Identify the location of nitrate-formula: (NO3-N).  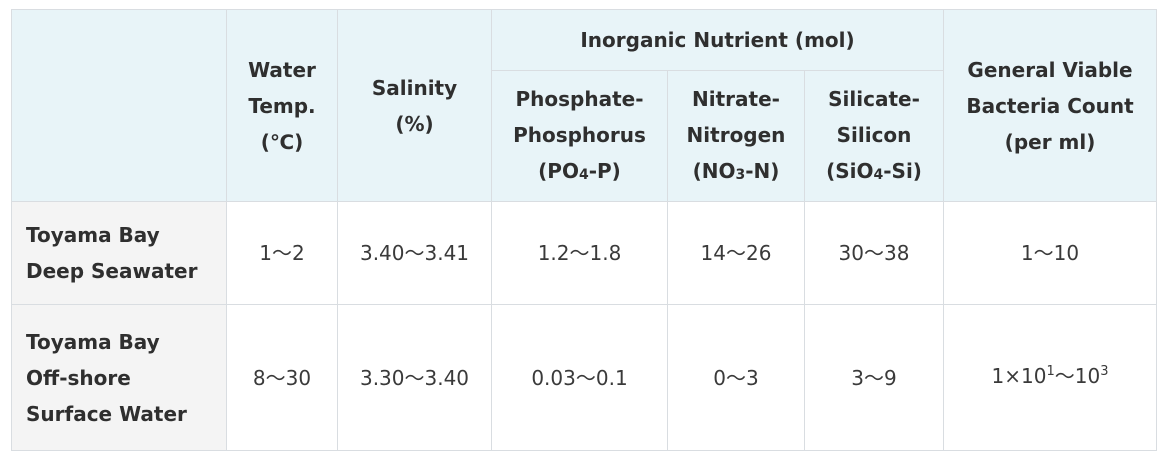
(736, 170).